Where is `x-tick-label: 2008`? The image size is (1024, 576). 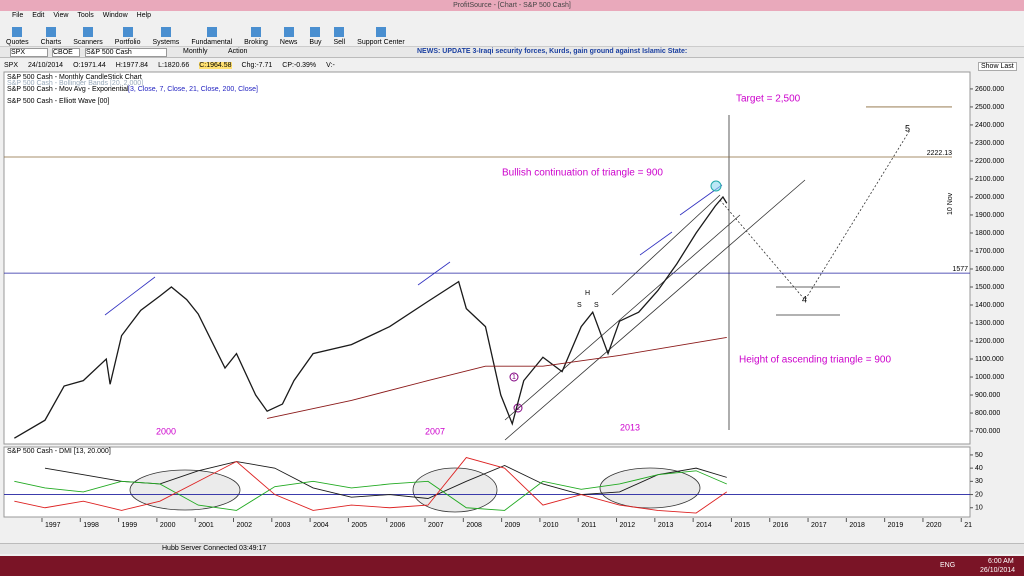
x-tick-label: 2008 is located at coordinates (474, 525).